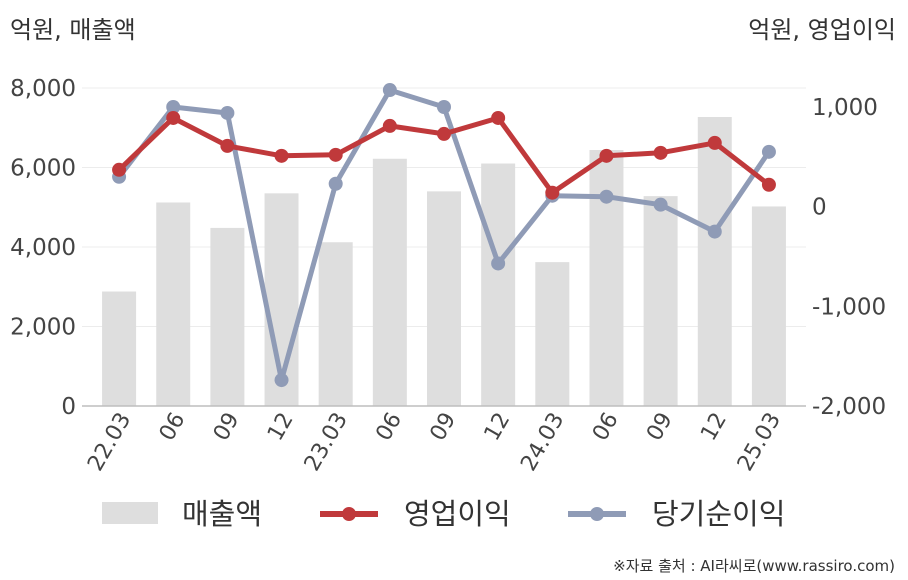  Describe the element at coordinates (457, 514) in the screenshot. I see `legend-label-operating: 영업이익` at that location.